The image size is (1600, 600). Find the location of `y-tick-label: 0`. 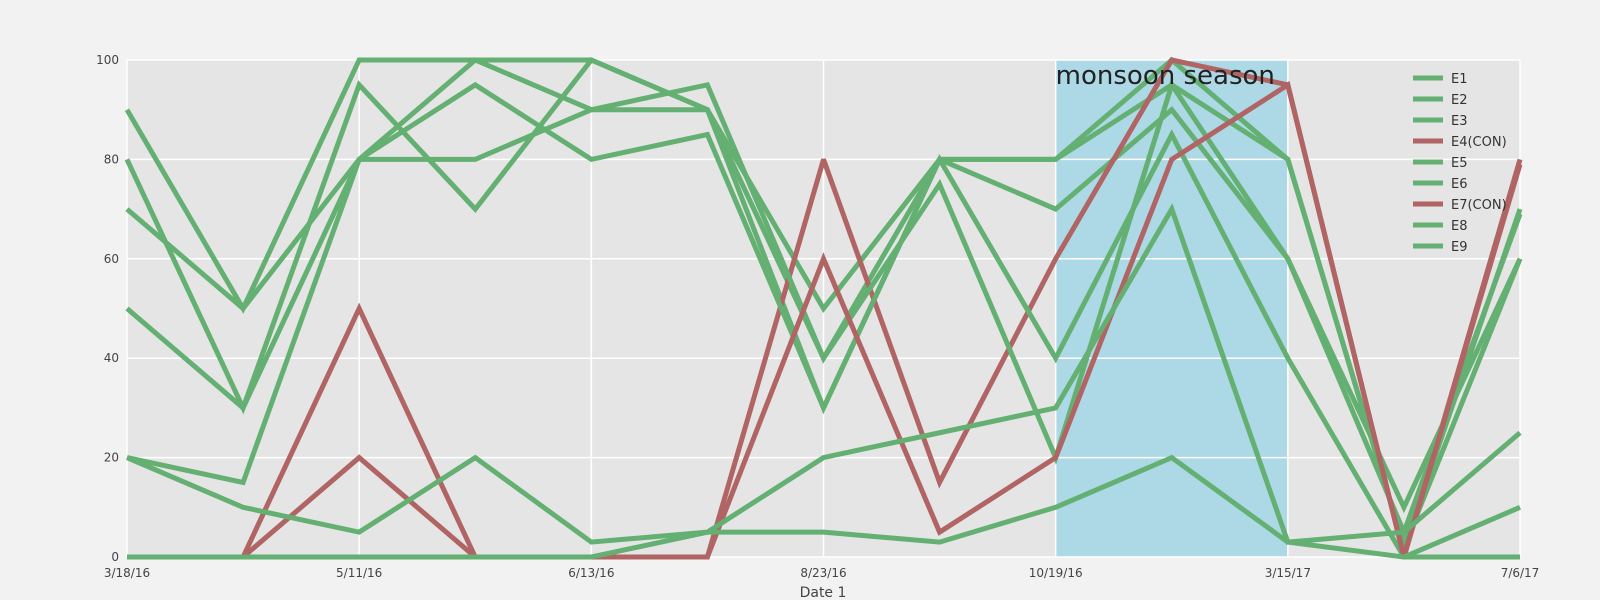

y-tick-label: 0 is located at coordinates (115, 557).